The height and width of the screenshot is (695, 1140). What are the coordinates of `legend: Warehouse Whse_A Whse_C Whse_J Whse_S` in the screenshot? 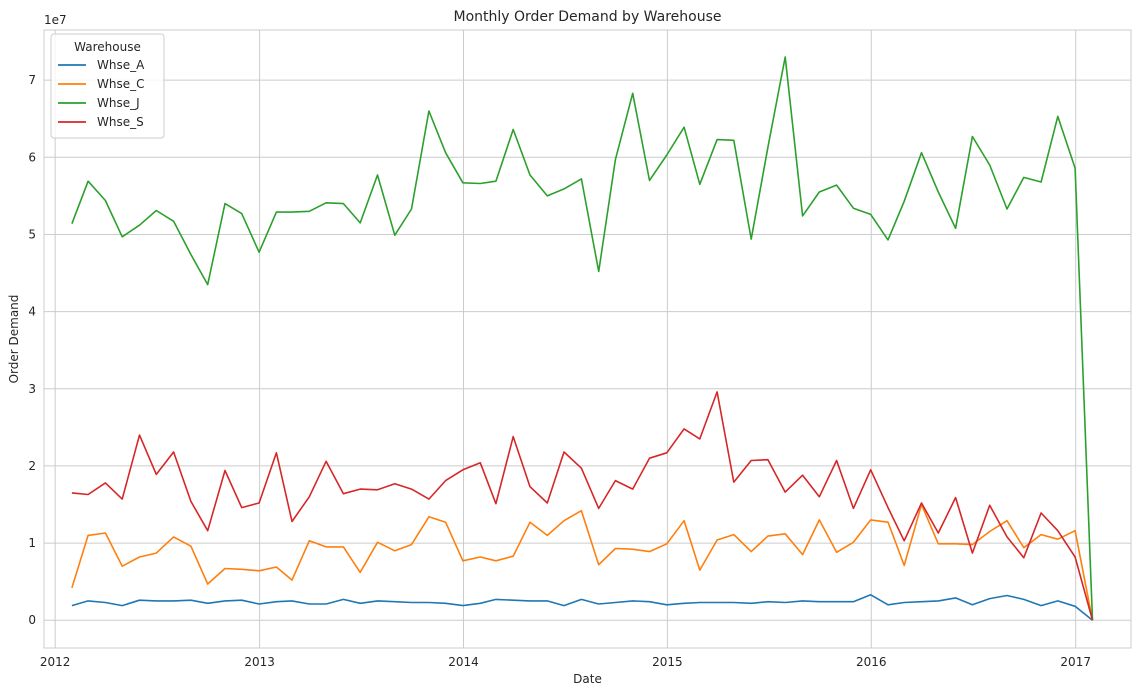 It's located at (107, 86).